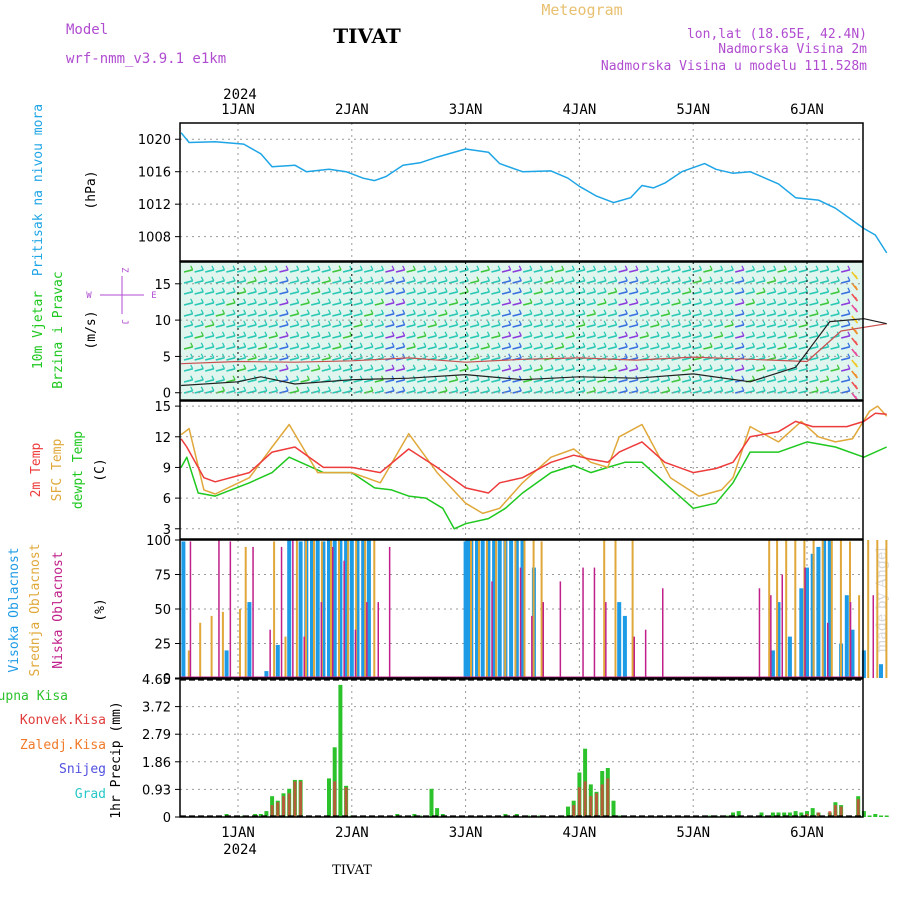 This screenshot has height=900, width=900. What do you see at coordinates (534, 344) in the screenshot?
I see `wind-line` at bounding box center [534, 344].